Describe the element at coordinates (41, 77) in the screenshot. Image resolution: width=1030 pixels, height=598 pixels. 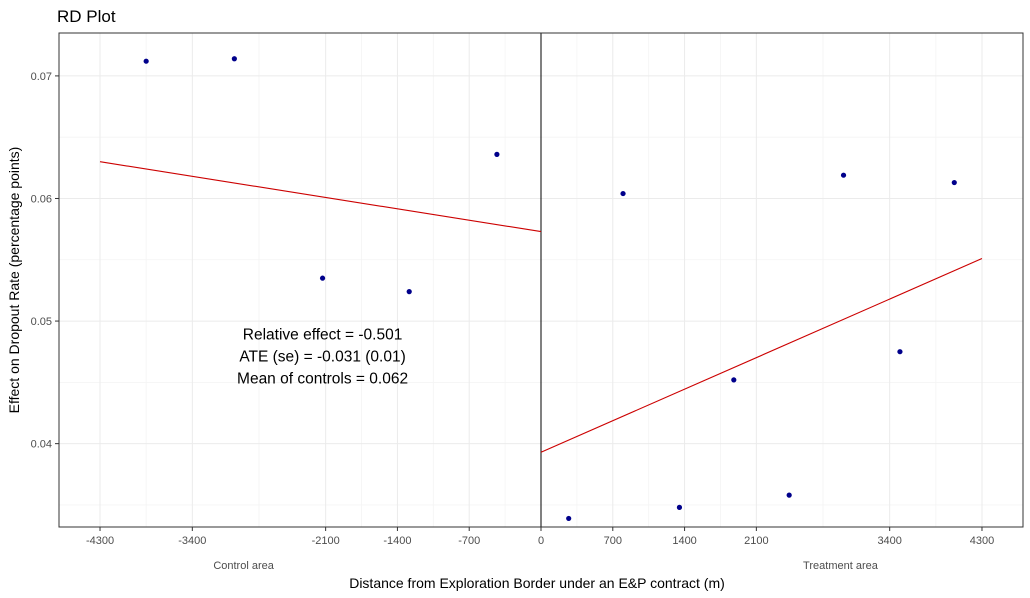
I see `y-tick-label: 0.07` at that location.